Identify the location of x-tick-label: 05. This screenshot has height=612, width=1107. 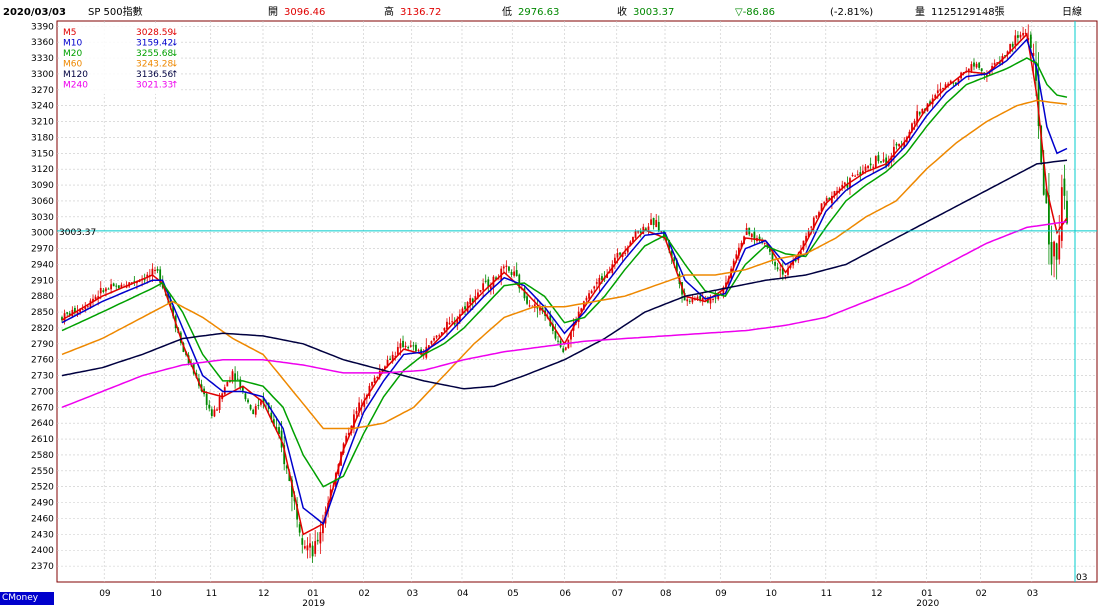
(512, 594).